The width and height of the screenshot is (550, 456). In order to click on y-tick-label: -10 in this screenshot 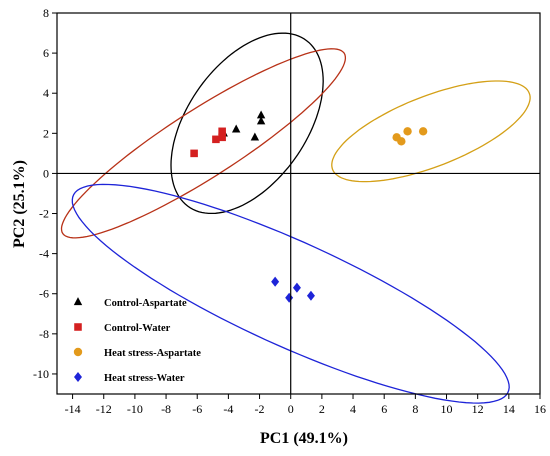, I will do `click(41, 374)`.